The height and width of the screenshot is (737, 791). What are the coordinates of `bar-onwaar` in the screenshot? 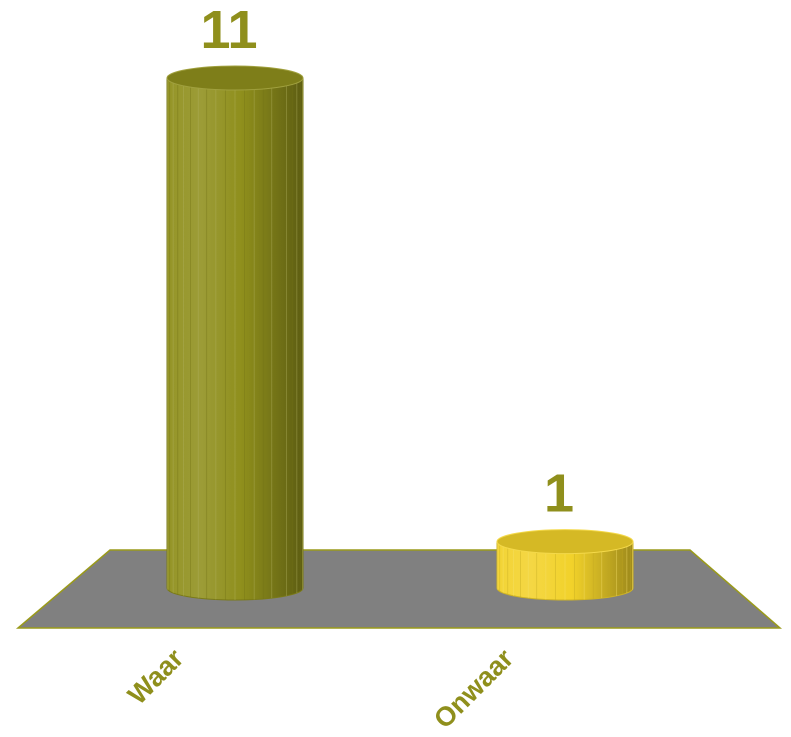 It's located at (565, 565).